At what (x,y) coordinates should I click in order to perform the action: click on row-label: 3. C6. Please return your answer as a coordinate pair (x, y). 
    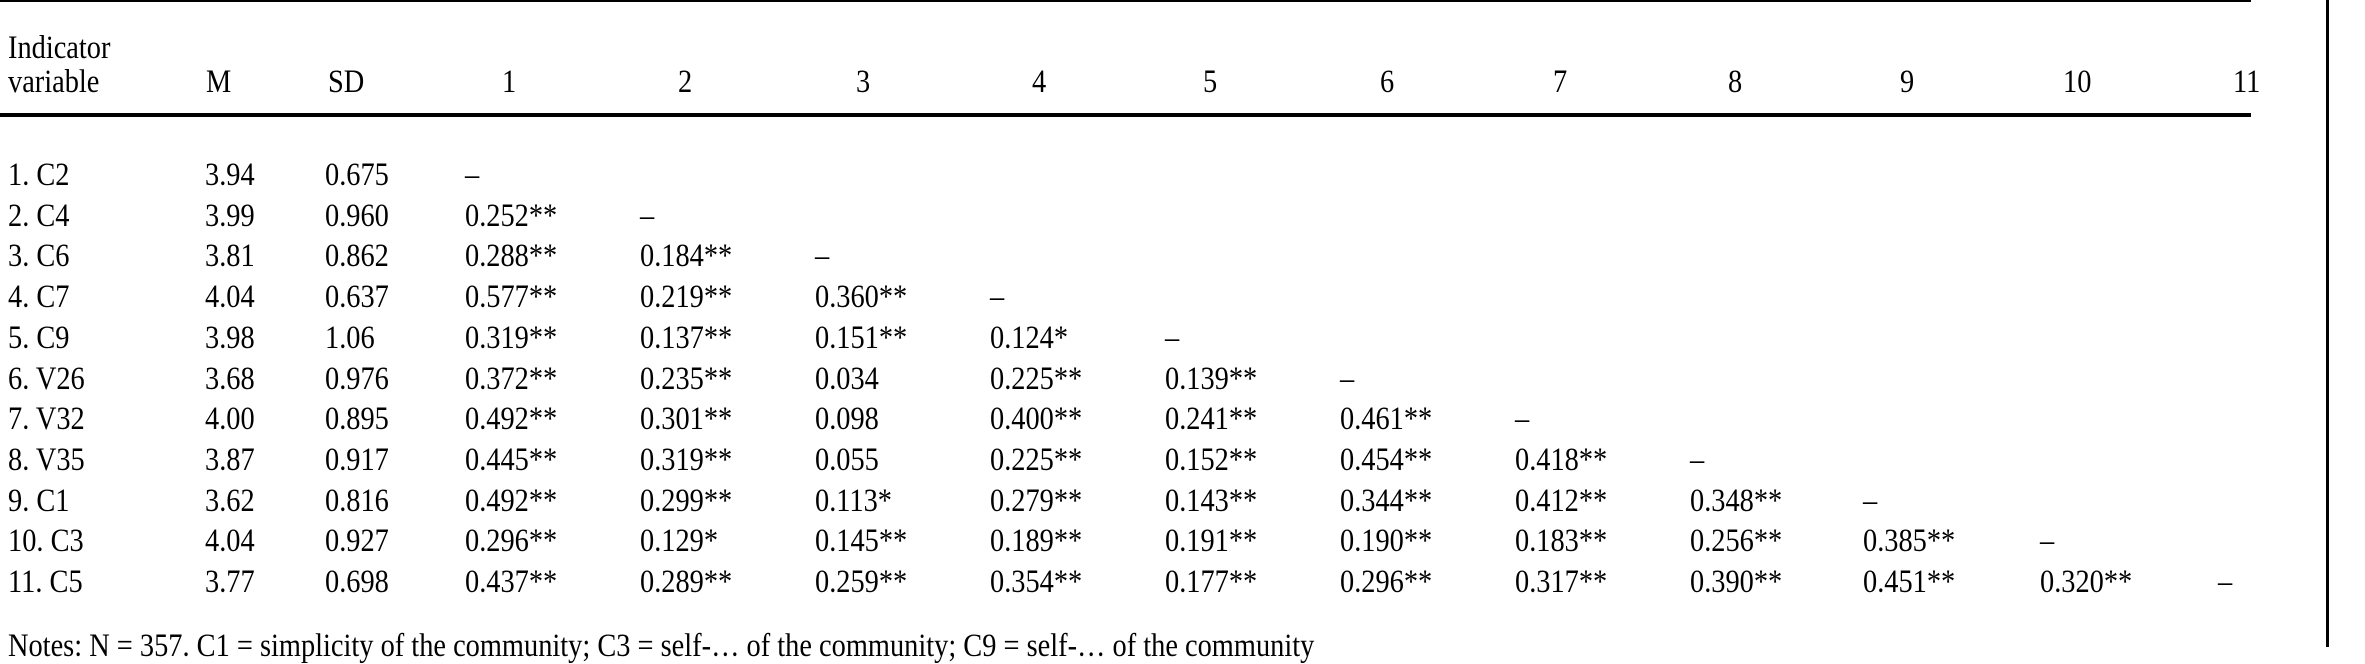
    Looking at the image, I should click on (39, 256).